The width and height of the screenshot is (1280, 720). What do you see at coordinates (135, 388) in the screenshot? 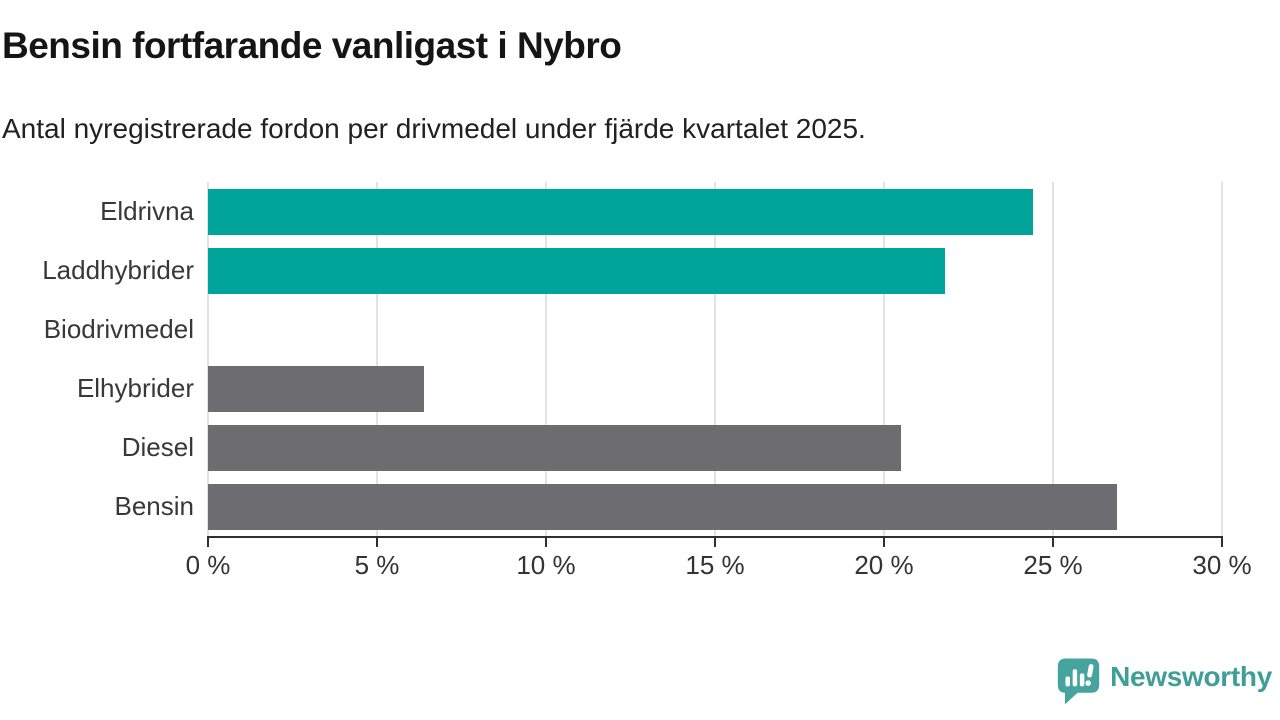
I see `y-label-elhybrider: Elhybrider` at bounding box center [135, 388].